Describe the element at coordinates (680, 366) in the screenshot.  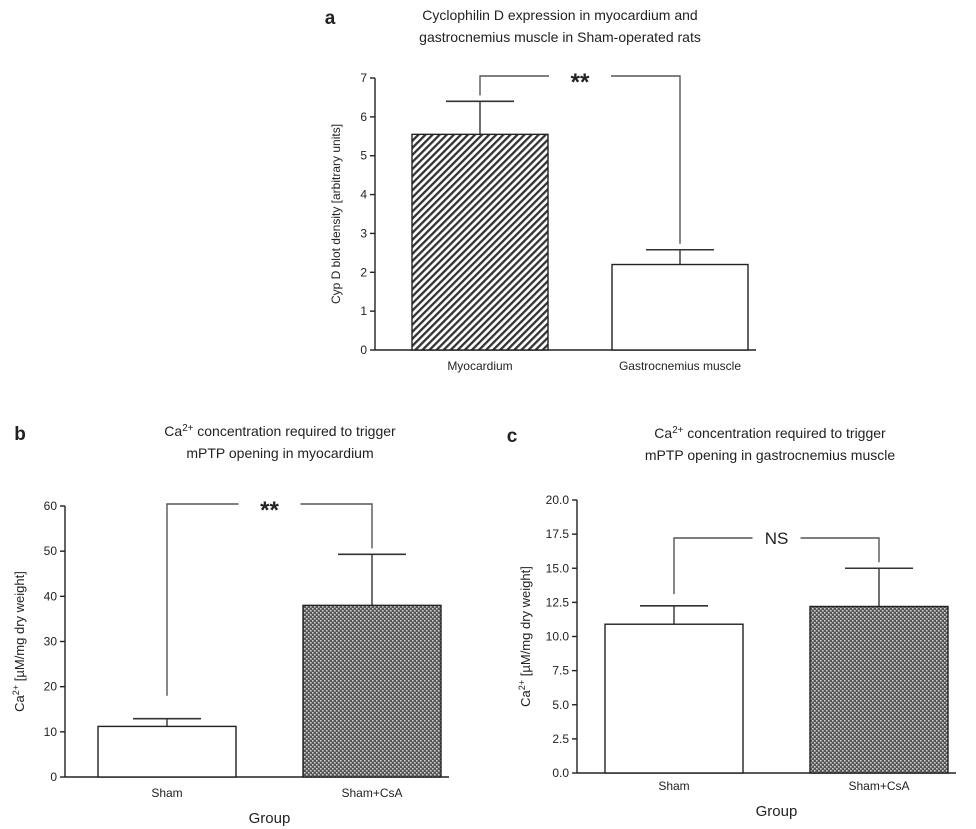
I see `x-category-label: Gastrocnemius muscle` at that location.